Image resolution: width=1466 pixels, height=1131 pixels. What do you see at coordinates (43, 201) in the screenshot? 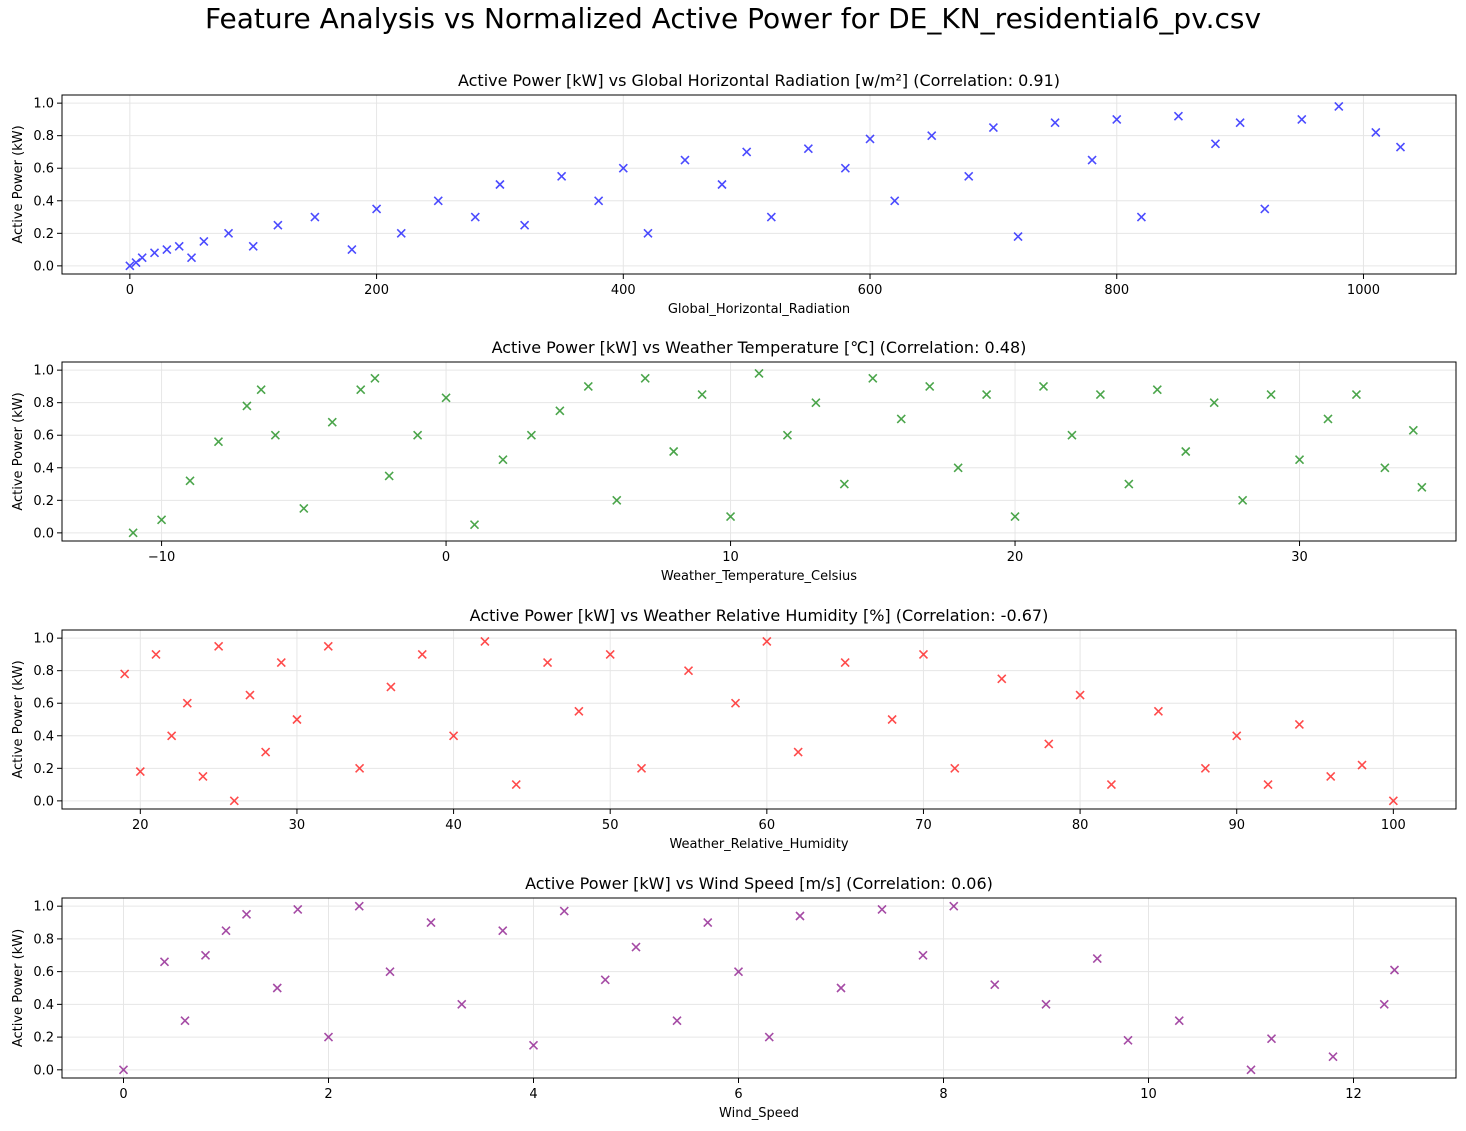
I see `y-tick-label: 0.4` at bounding box center [43, 201].